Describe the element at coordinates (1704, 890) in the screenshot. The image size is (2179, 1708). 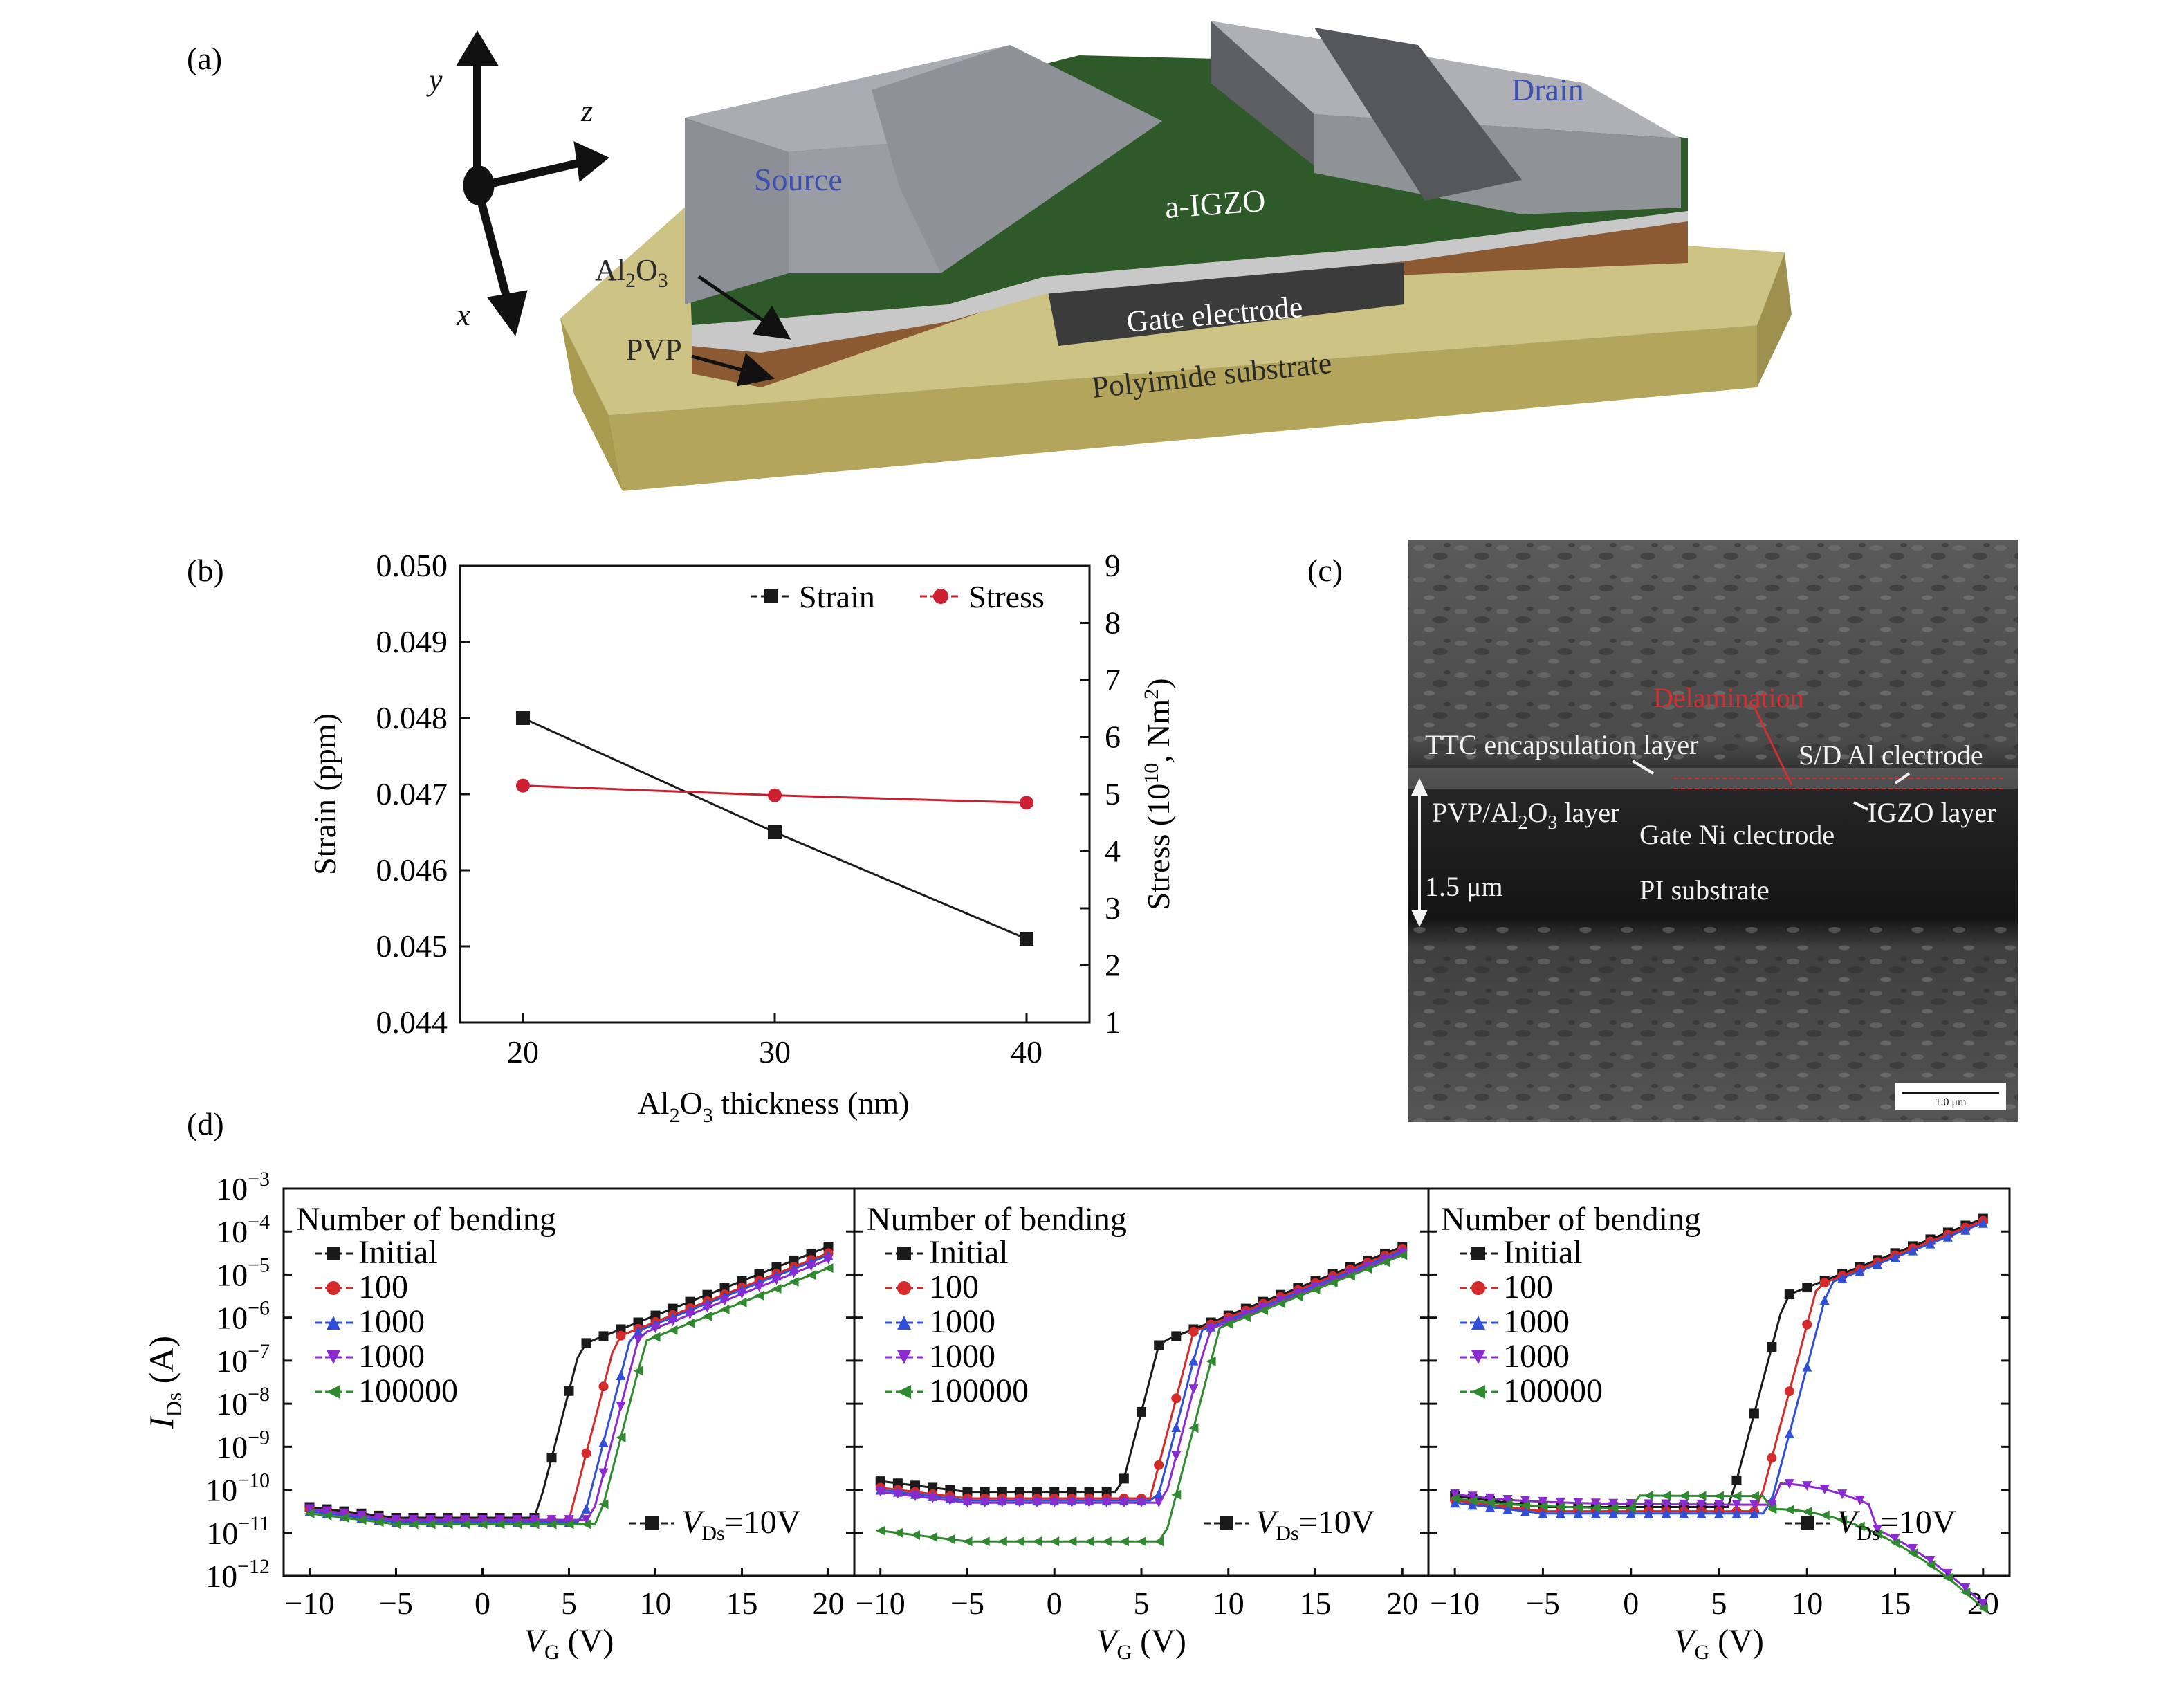
I see `pi-substrate-label: PI substrate` at that location.